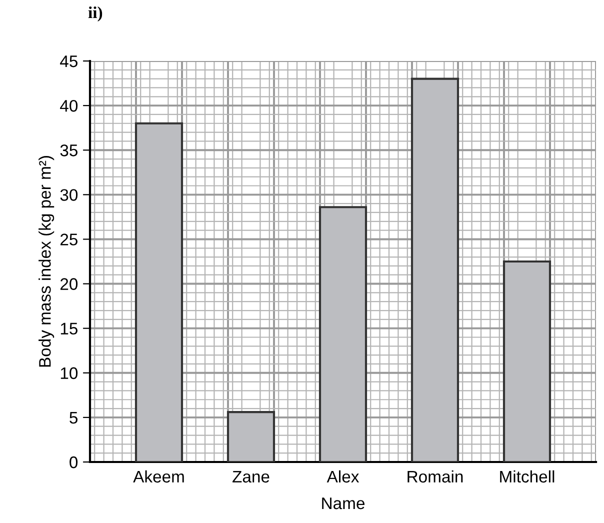  What do you see at coordinates (343, 504) in the screenshot?
I see `x-axis-title: Name` at bounding box center [343, 504].